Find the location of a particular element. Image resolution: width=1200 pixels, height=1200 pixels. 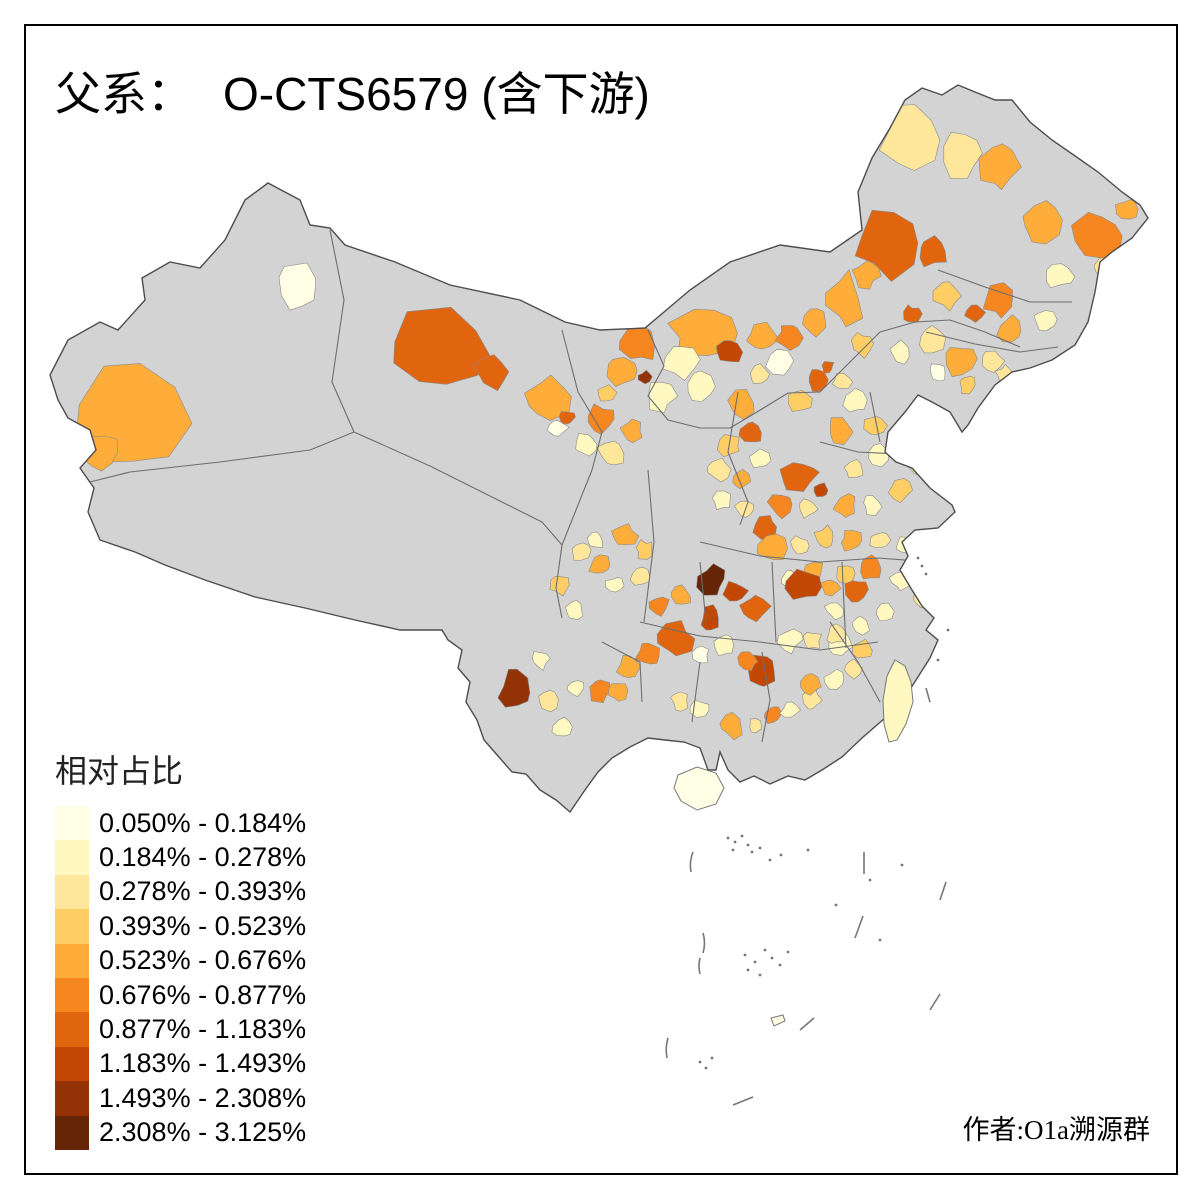

islet-specks is located at coordinates (824, 813).